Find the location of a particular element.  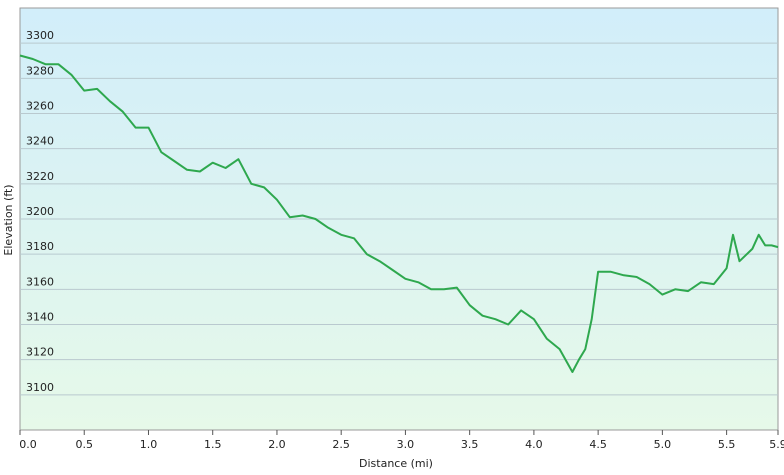

x-axis-label: Distance (mi) is located at coordinates (396, 463).